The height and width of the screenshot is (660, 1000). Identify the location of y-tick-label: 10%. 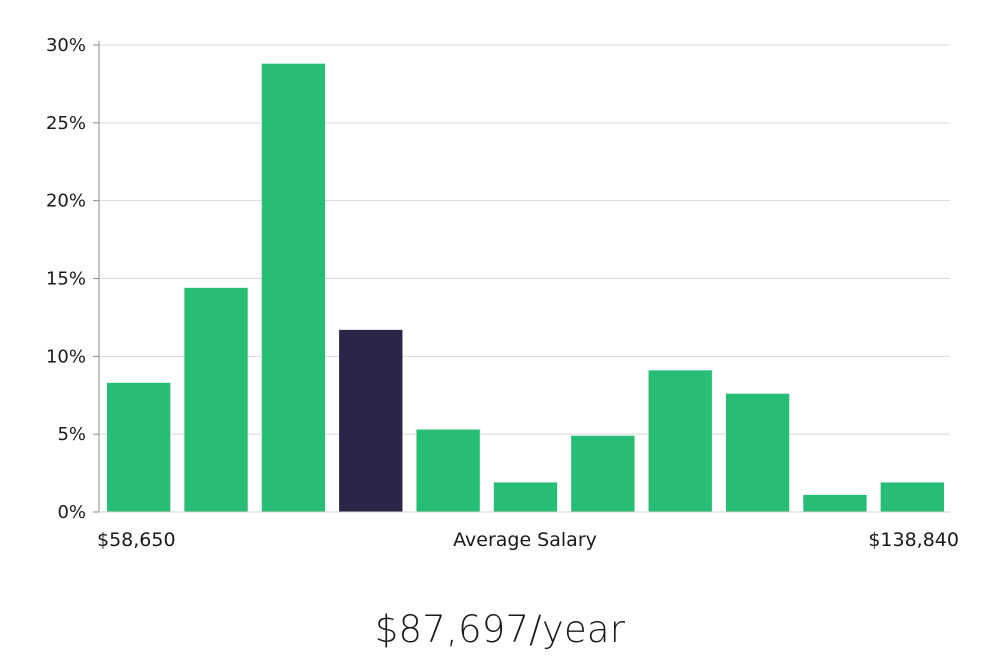
(66, 356).